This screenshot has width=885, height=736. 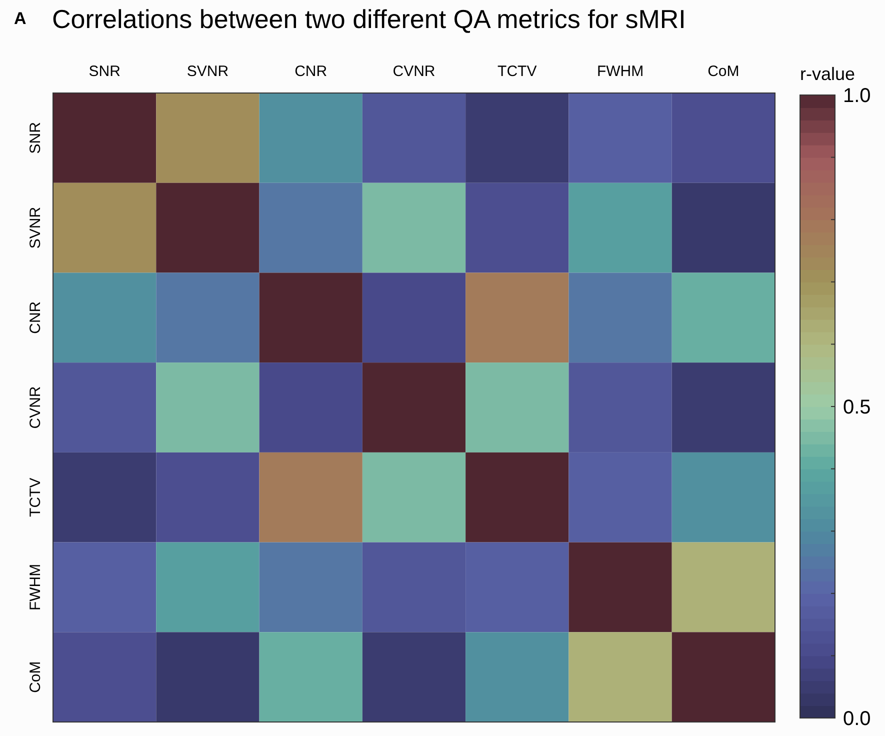 What do you see at coordinates (104, 71) in the screenshot?
I see `x-tick-label: SNR` at bounding box center [104, 71].